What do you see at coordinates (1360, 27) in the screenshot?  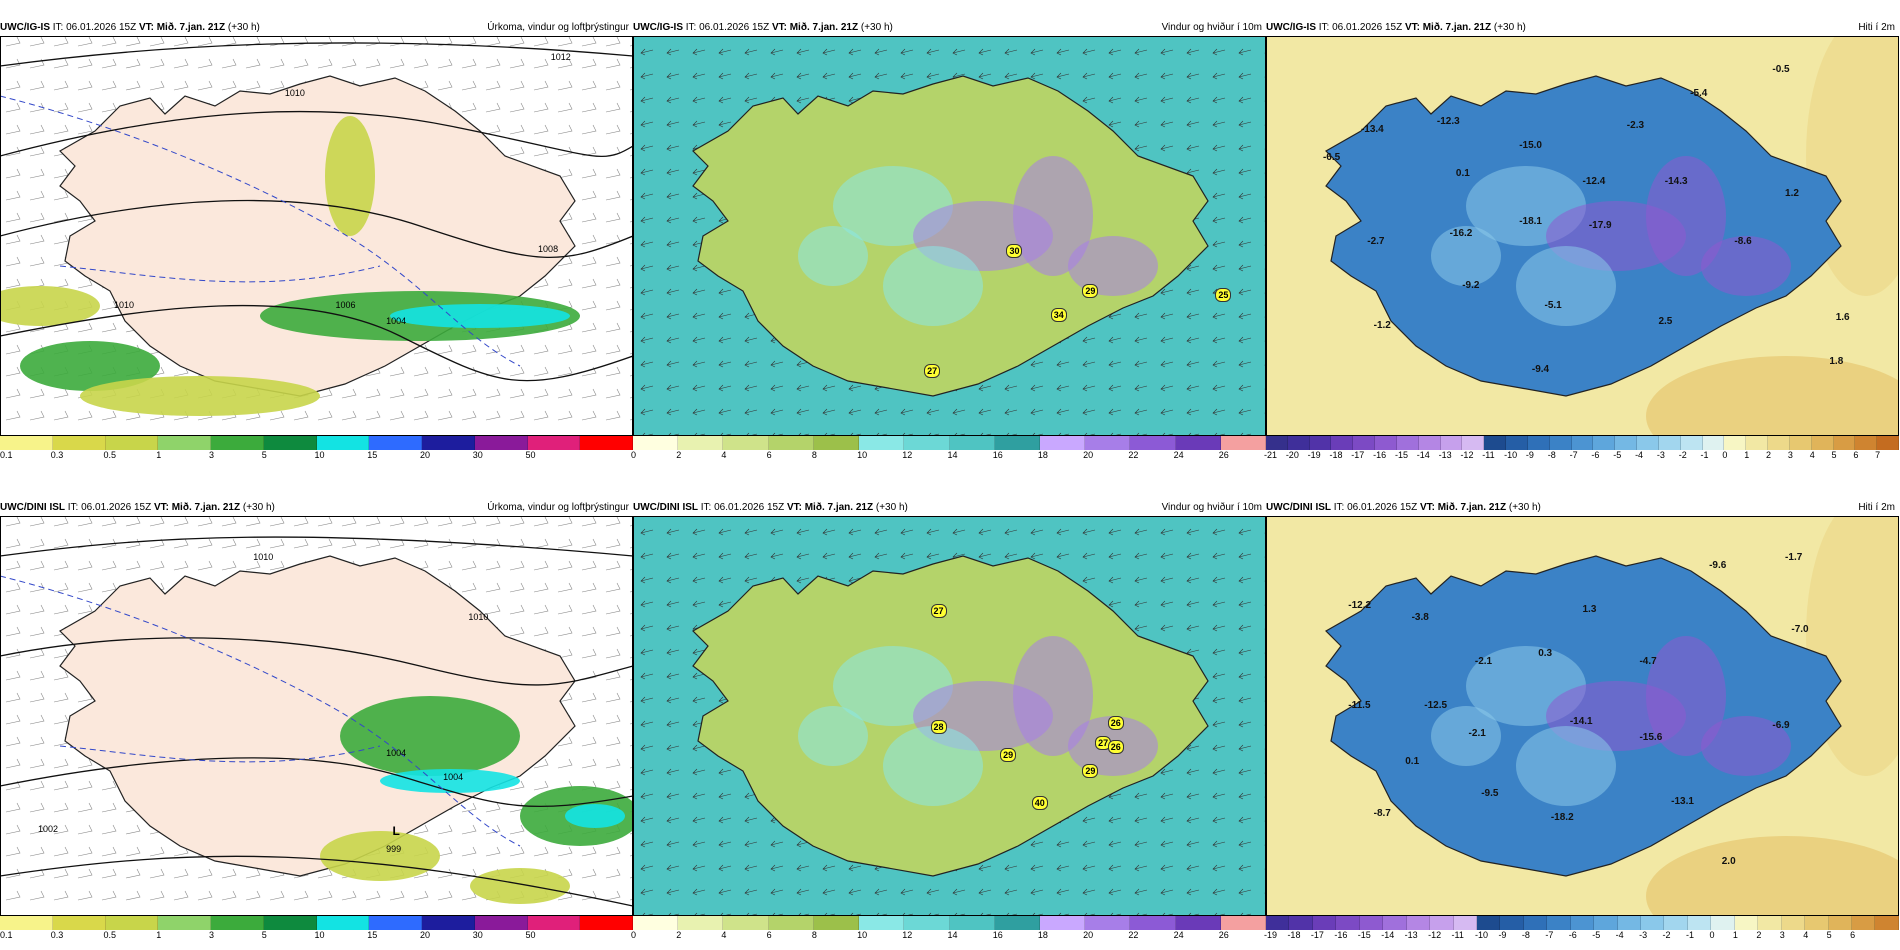 I see `init-time: IT: 06.01.2026 15Z` at bounding box center [1360, 27].